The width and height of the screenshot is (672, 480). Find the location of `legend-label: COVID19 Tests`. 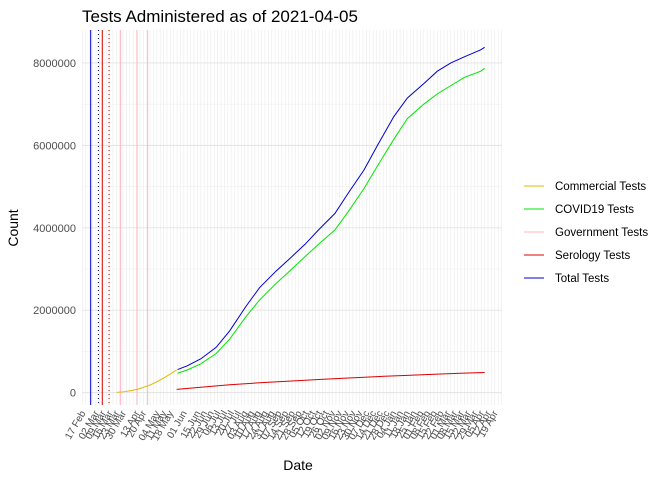

legend-label: COVID19 Tests is located at coordinates (594, 210).